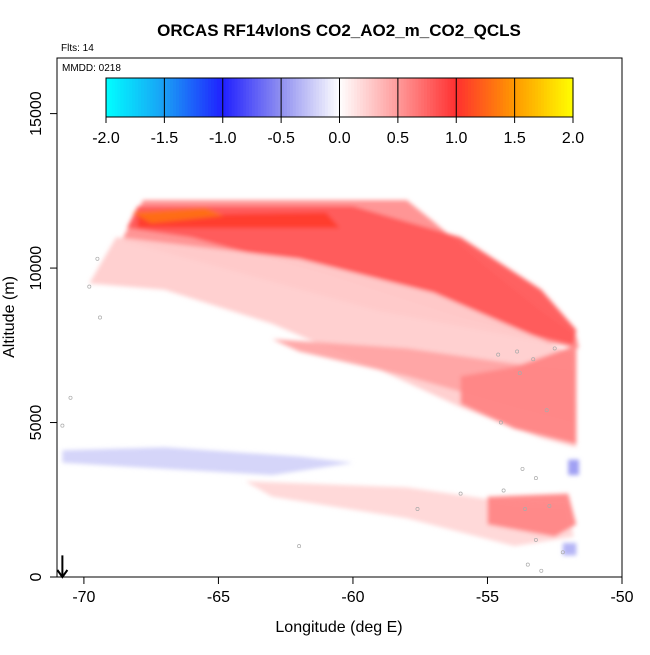 This screenshot has height=655, width=650. What do you see at coordinates (398, 138) in the screenshot?
I see `colorbar-tick-label: 0.5` at bounding box center [398, 138].